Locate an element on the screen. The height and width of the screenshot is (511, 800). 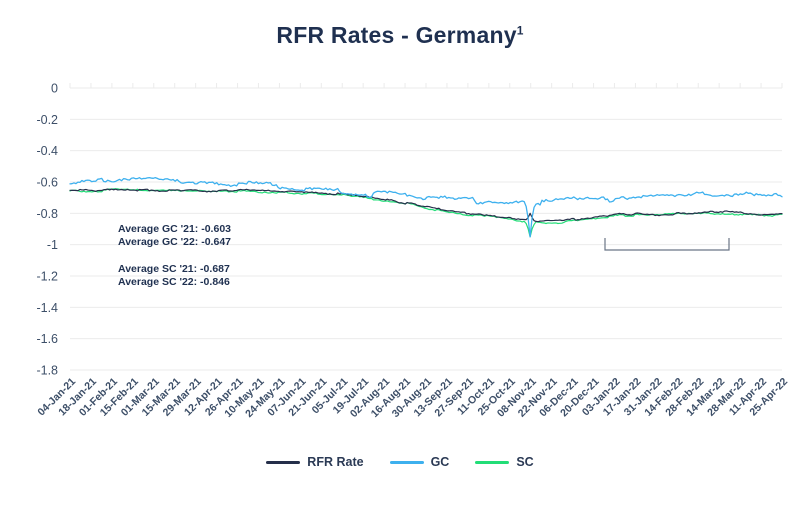
y-axis-tick-label: -0.6 is located at coordinates (47, 183).